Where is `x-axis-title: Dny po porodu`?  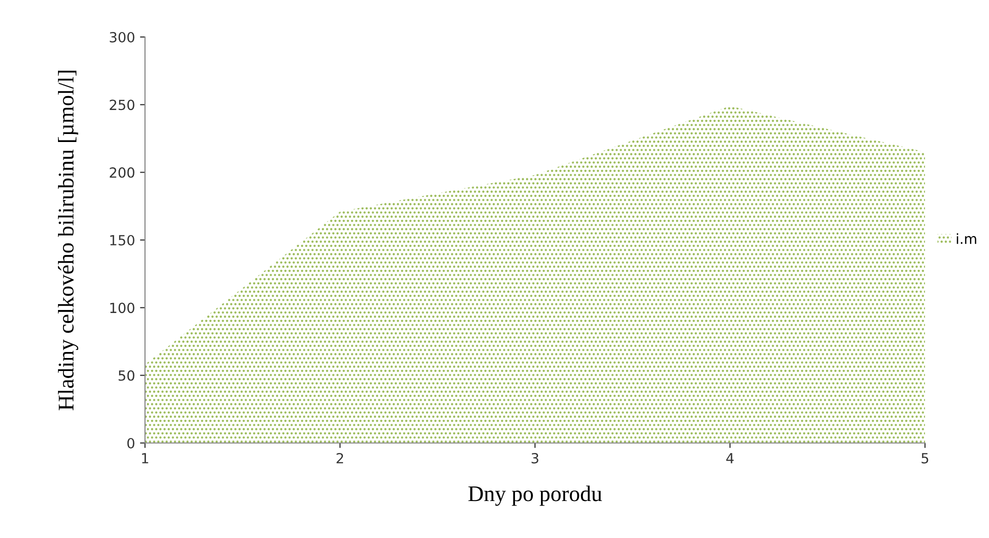
x-axis-title: Dny po porodu is located at coordinates (535, 496).